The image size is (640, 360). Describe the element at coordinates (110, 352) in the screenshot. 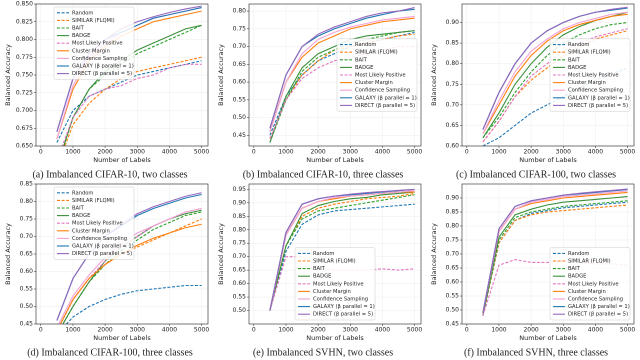

I see `caption: (d) Imbalanced CIFAR-100, three classes` at that location.